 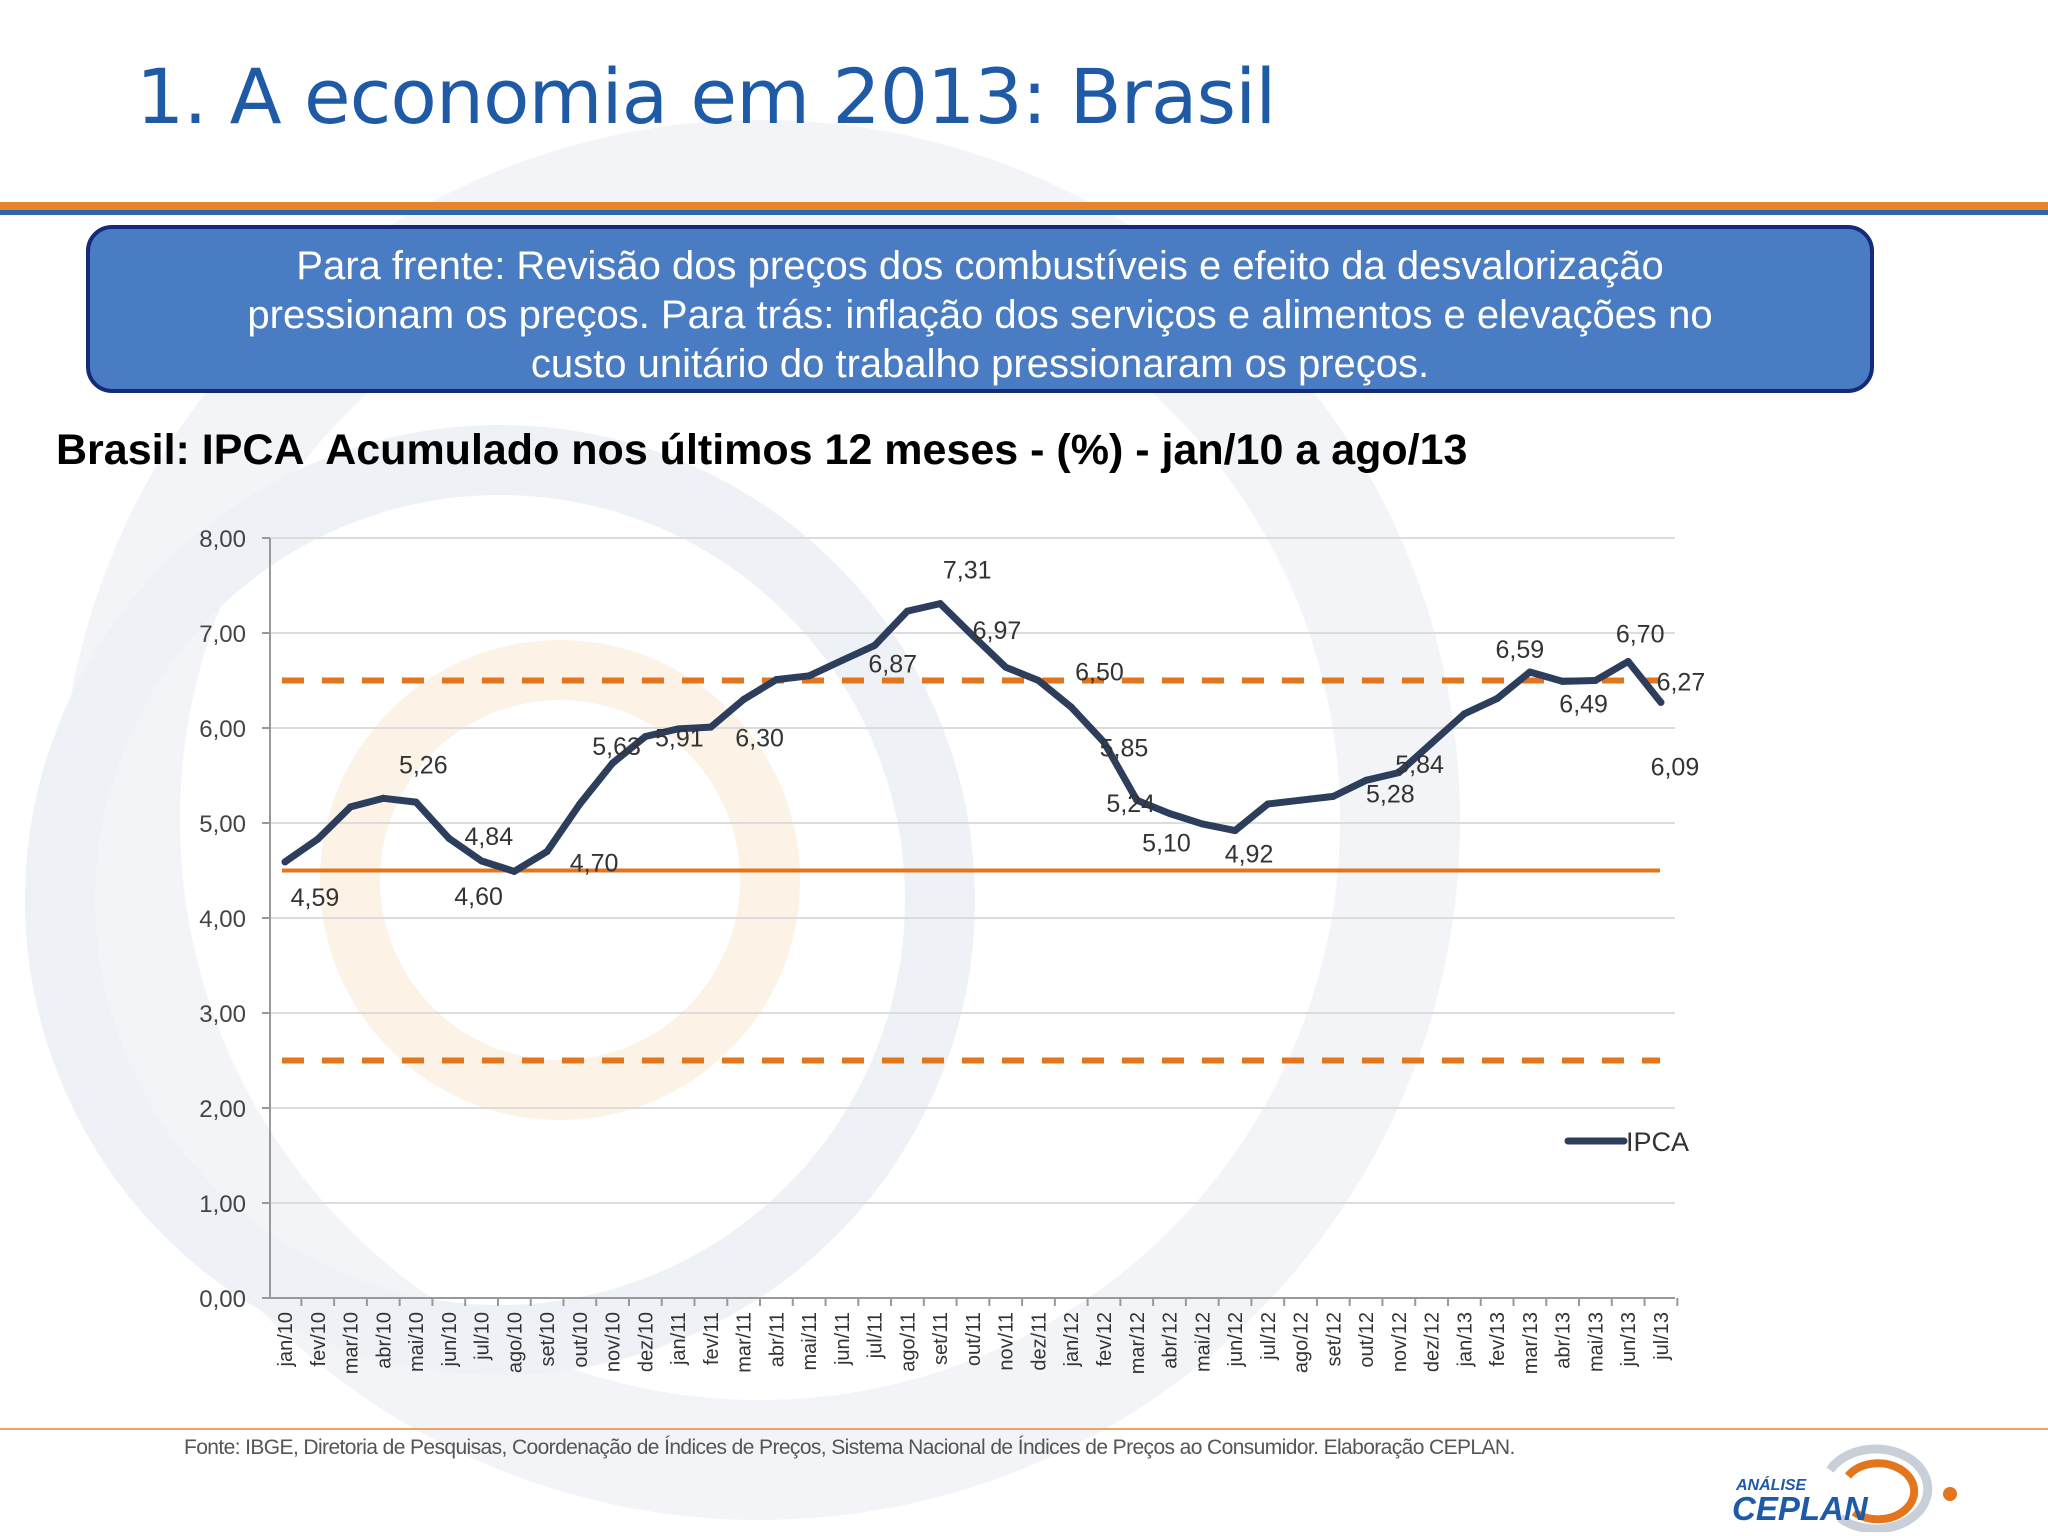 What do you see at coordinates (286, 1340) in the screenshot?
I see `x-tick-label: jan/10` at bounding box center [286, 1340].